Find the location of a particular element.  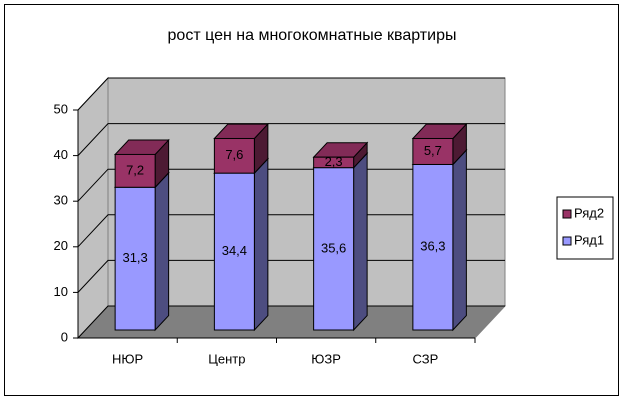

y-tick-label: 50 is located at coordinates (61, 108).